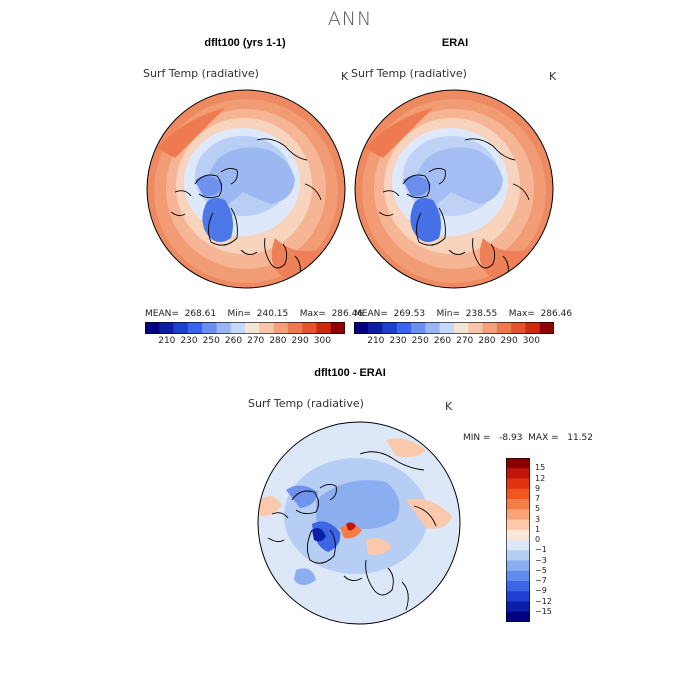 Image resolution: width=700 pixels, height=700 pixels. I want to click on colorbar-tick-label: 0, so click(538, 539).